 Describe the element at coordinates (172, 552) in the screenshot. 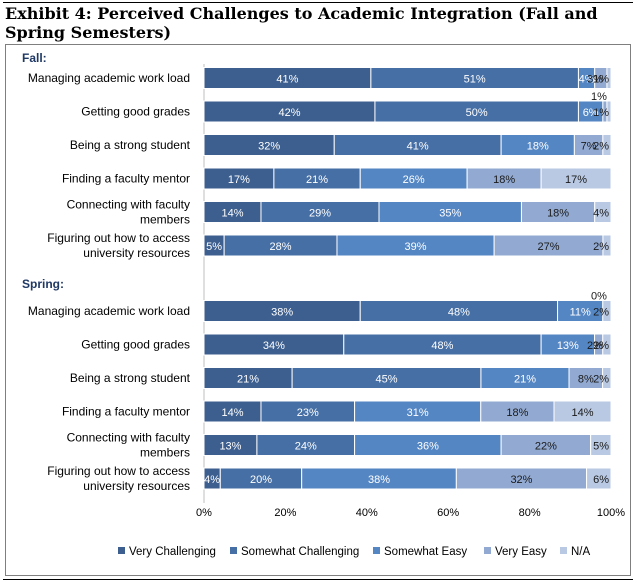

I see `legend-label: Very Challenging` at that location.